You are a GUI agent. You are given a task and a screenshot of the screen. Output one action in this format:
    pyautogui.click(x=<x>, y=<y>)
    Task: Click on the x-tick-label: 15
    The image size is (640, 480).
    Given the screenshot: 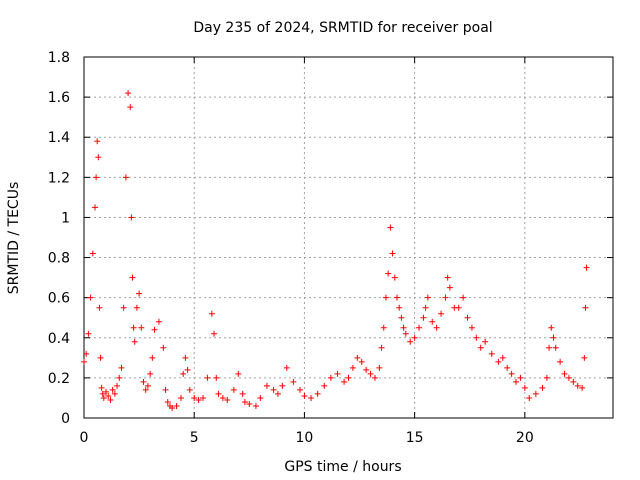 What is the action you would take?
    pyautogui.click(x=415, y=438)
    